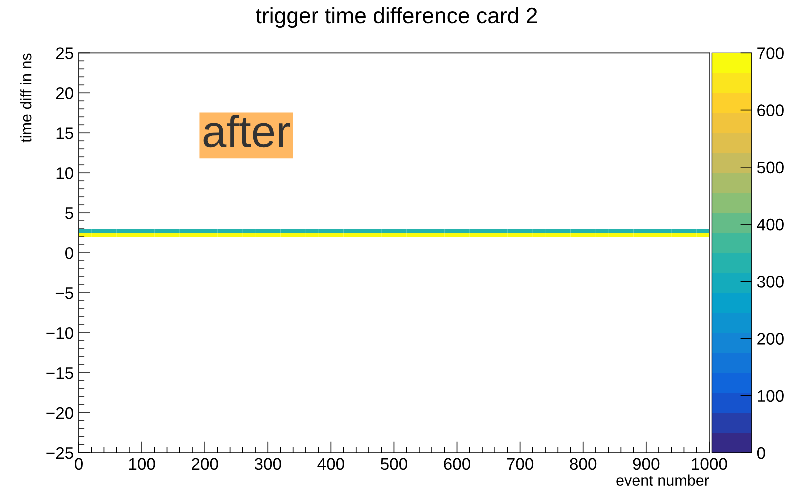  I want to click on color-bar-label: 600, so click(771, 110).